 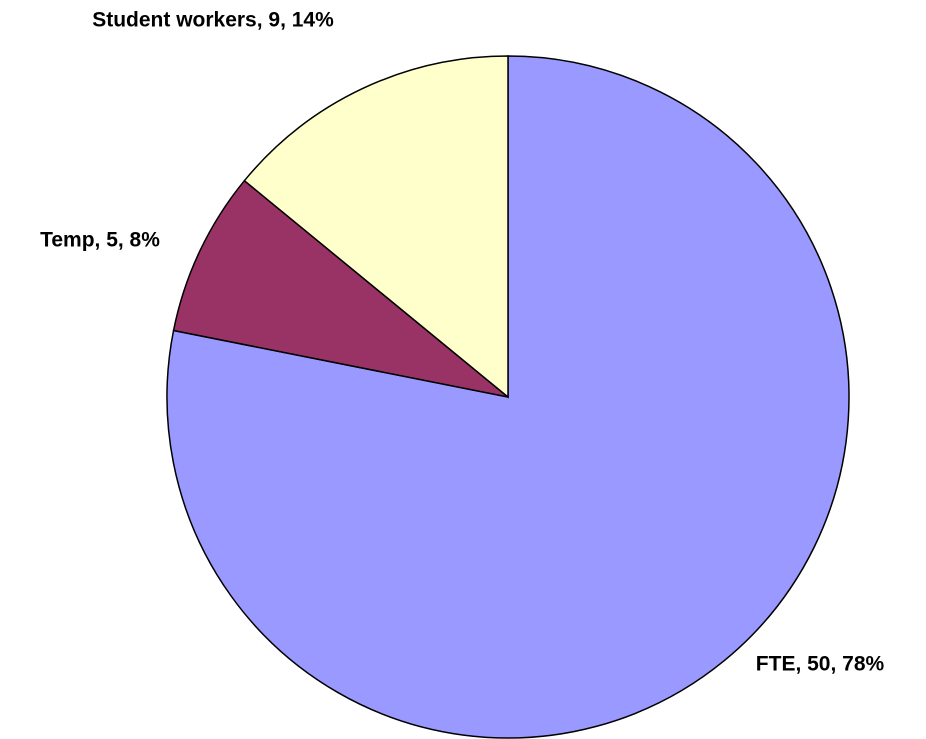 I want to click on data-label: FTE, 50, 78%, so click(x=820, y=664).